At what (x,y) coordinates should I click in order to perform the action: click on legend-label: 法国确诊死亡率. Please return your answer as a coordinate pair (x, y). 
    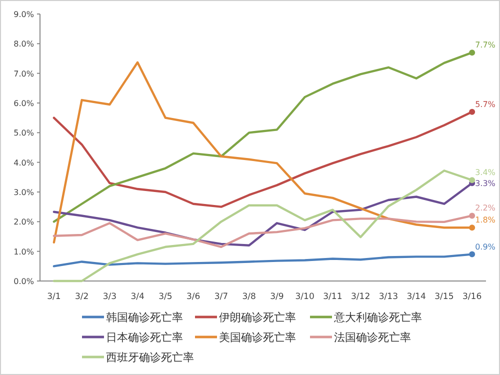
    Looking at the image, I should click on (372, 337).